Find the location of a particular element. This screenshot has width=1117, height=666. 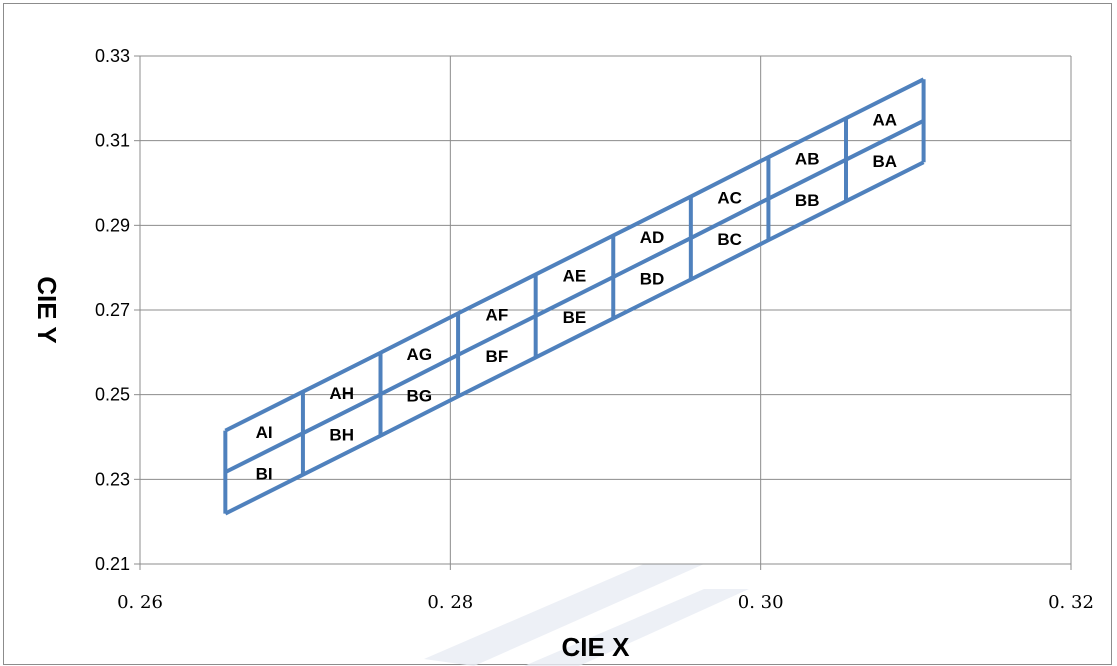

x-tick-label: 0. 32 is located at coordinates (1071, 602).